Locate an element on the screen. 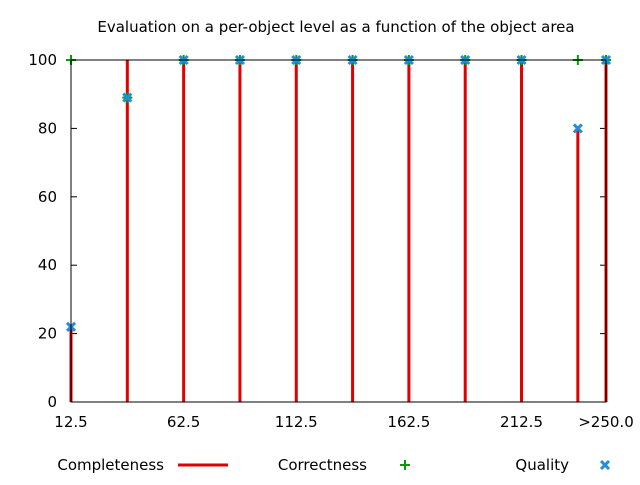  y-tick-label-40: 40 is located at coordinates (47, 265).